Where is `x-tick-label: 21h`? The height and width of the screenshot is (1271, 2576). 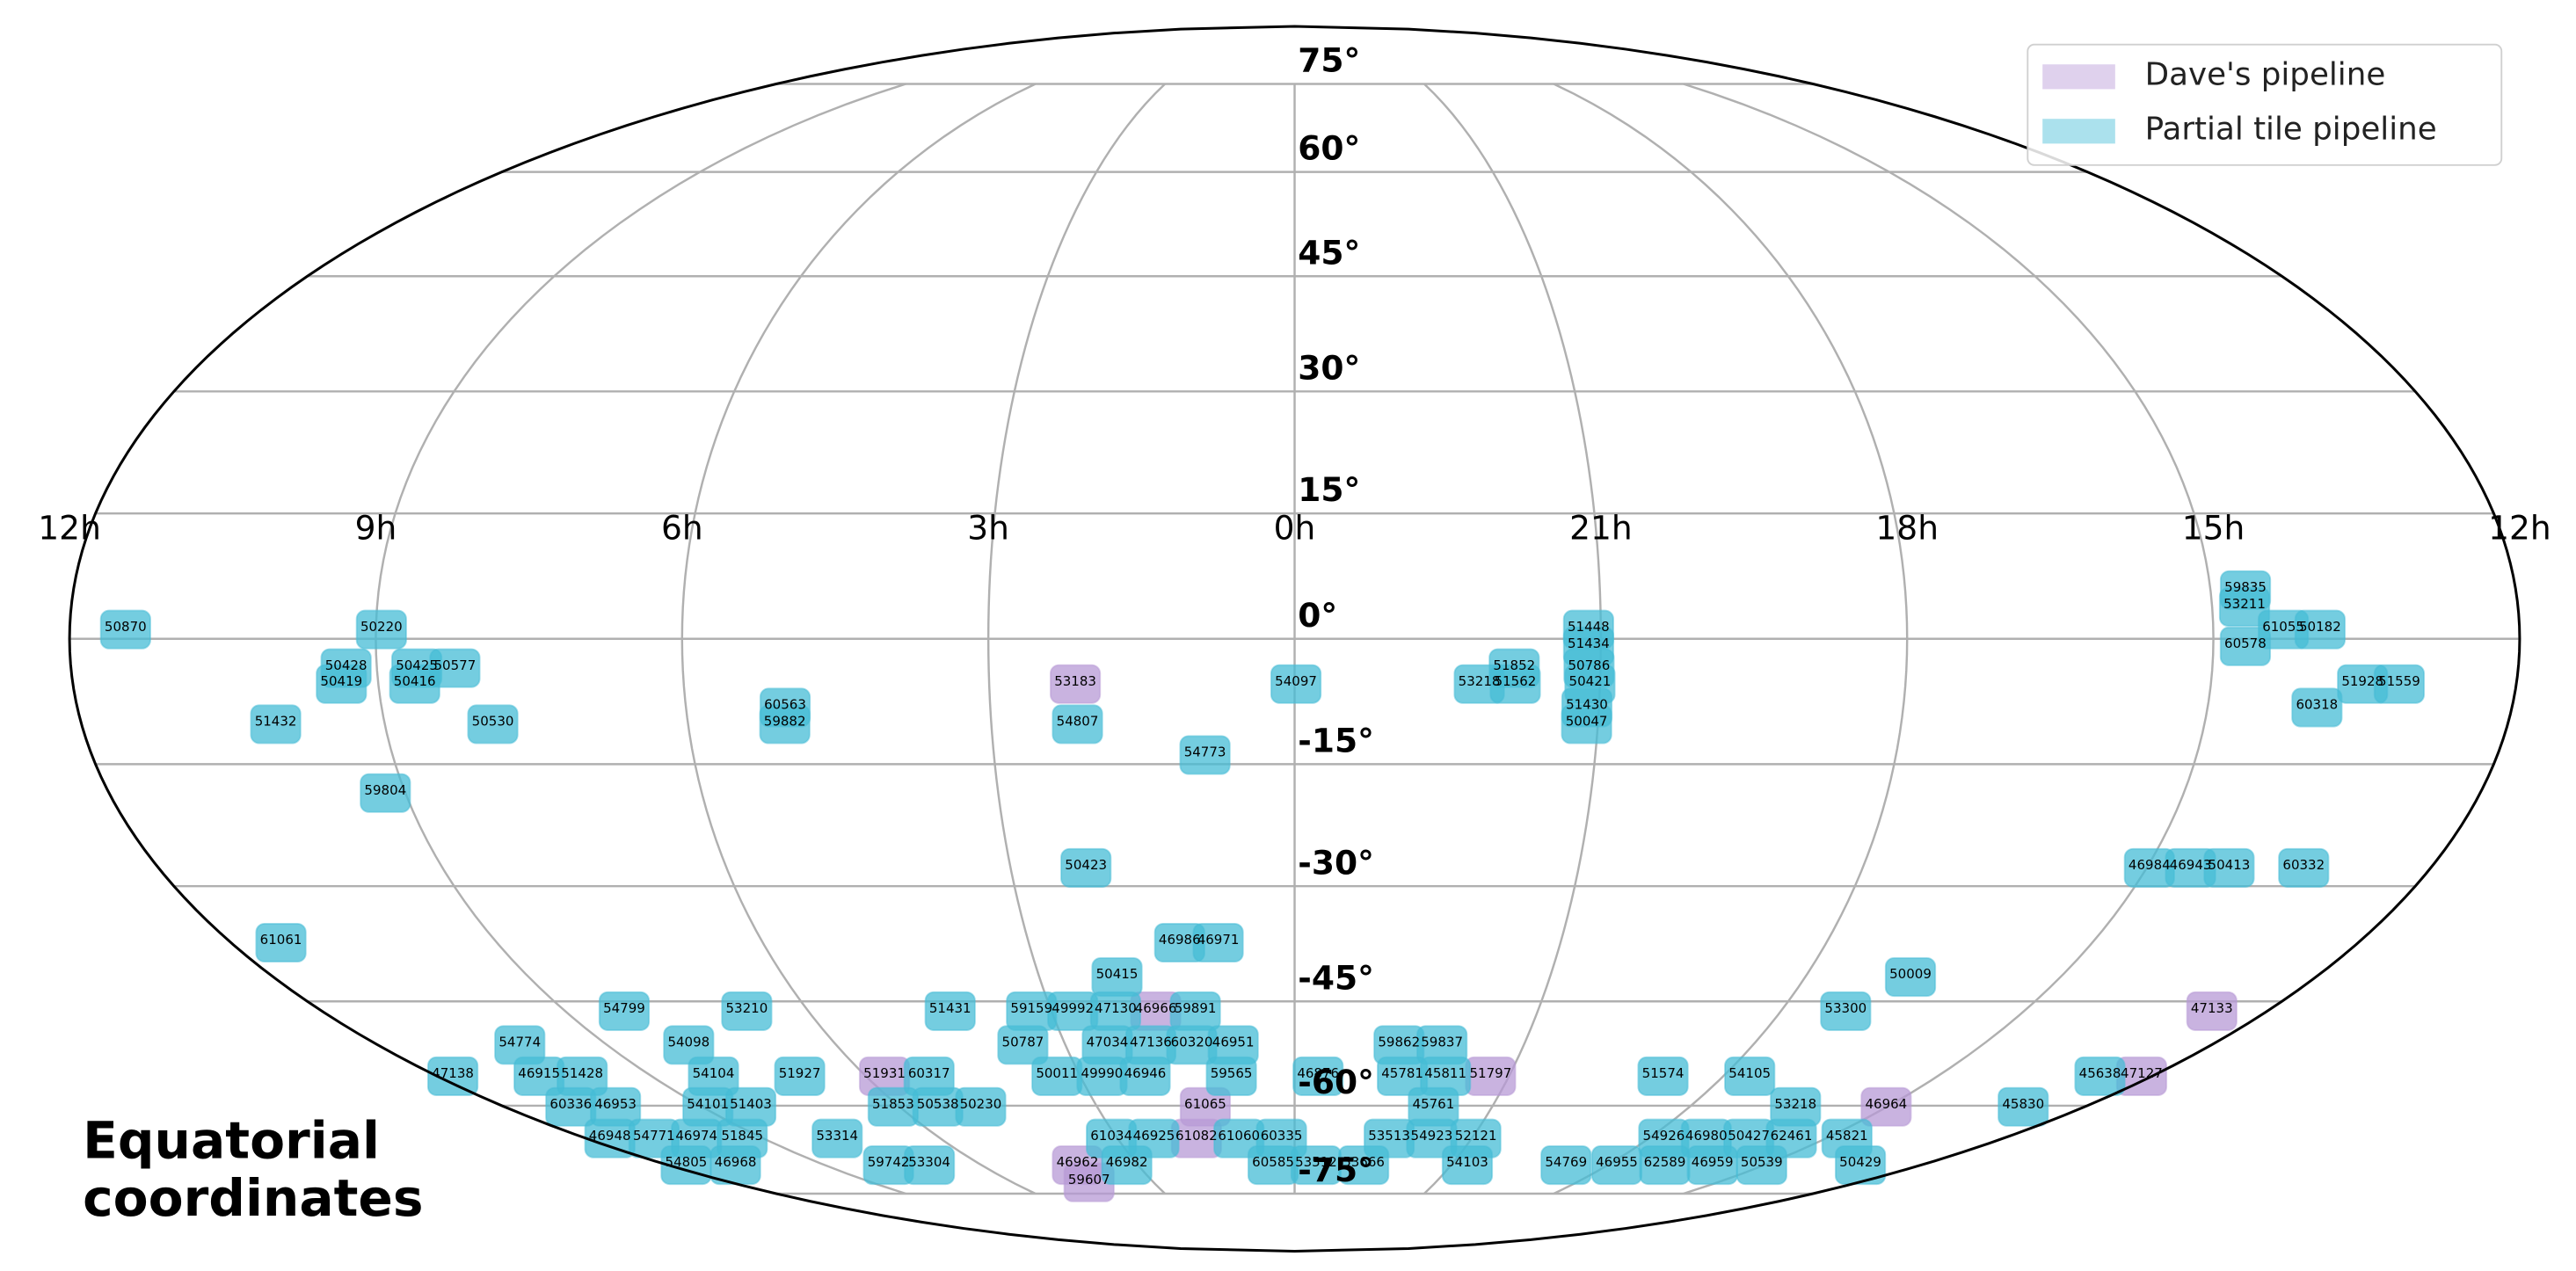
x-tick-label: 21h is located at coordinates (1601, 527).